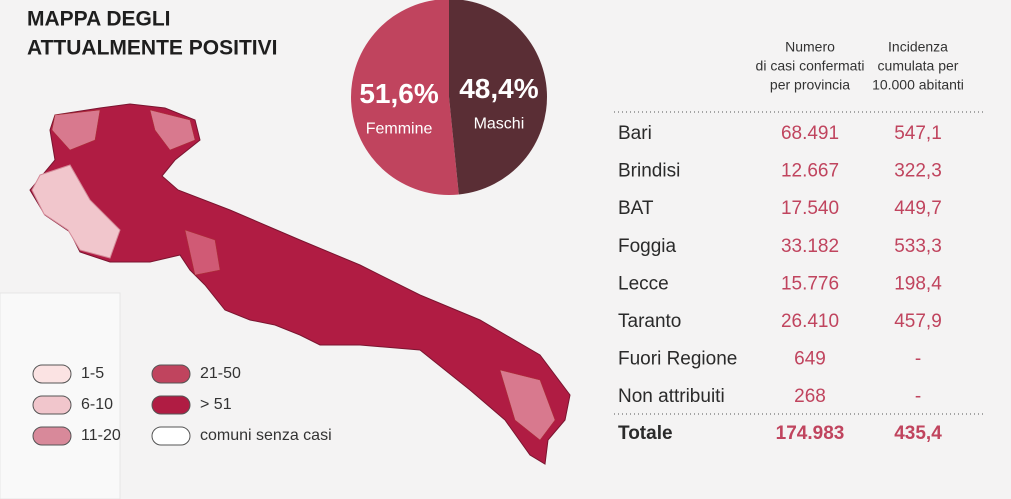 The width and height of the screenshot is (1011, 499). What do you see at coordinates (810, 47) in the screenshot?
I see `column-header: Numero` at bounding box center [810, 47].